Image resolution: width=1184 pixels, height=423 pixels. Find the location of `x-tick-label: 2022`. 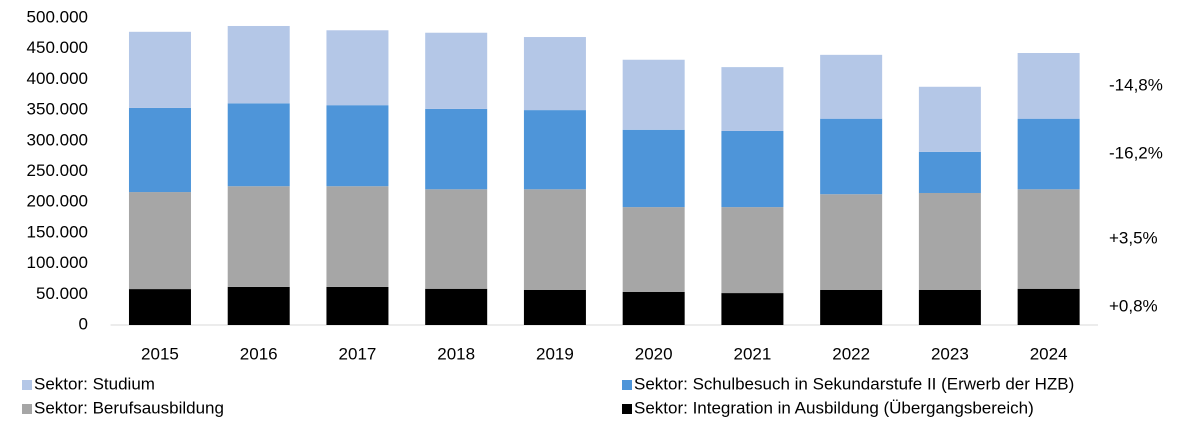

x-tick-label: 2022 is located at coordinates (851, 353).